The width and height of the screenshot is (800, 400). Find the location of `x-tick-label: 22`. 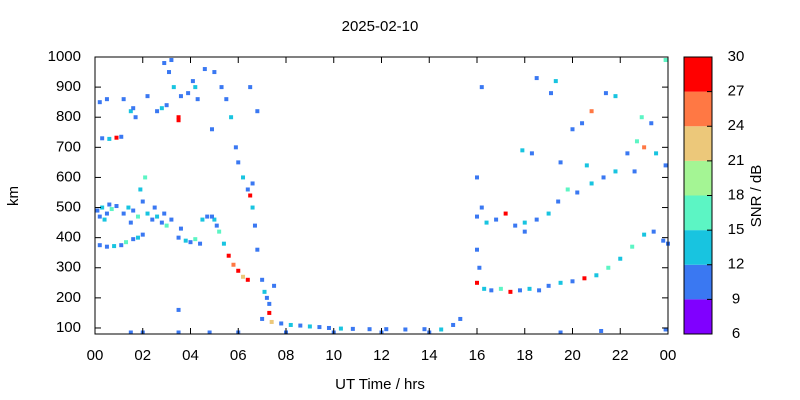

x-tick-label: 22 is located at coordinates (620, 355).